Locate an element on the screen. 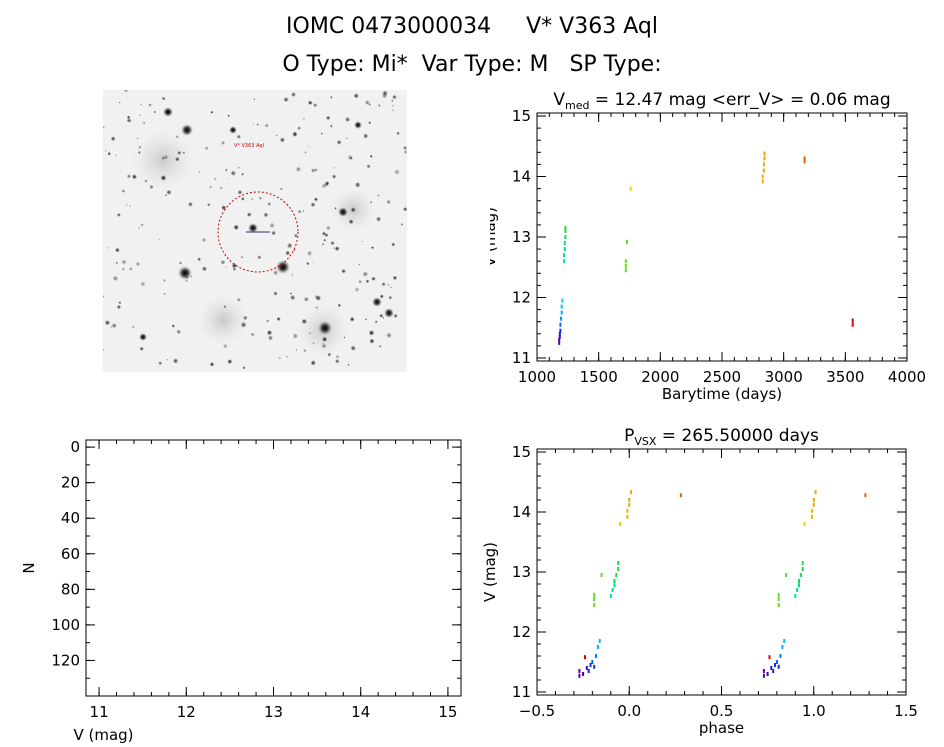  title-subscript: VSX is located at coordinates (645, 441).